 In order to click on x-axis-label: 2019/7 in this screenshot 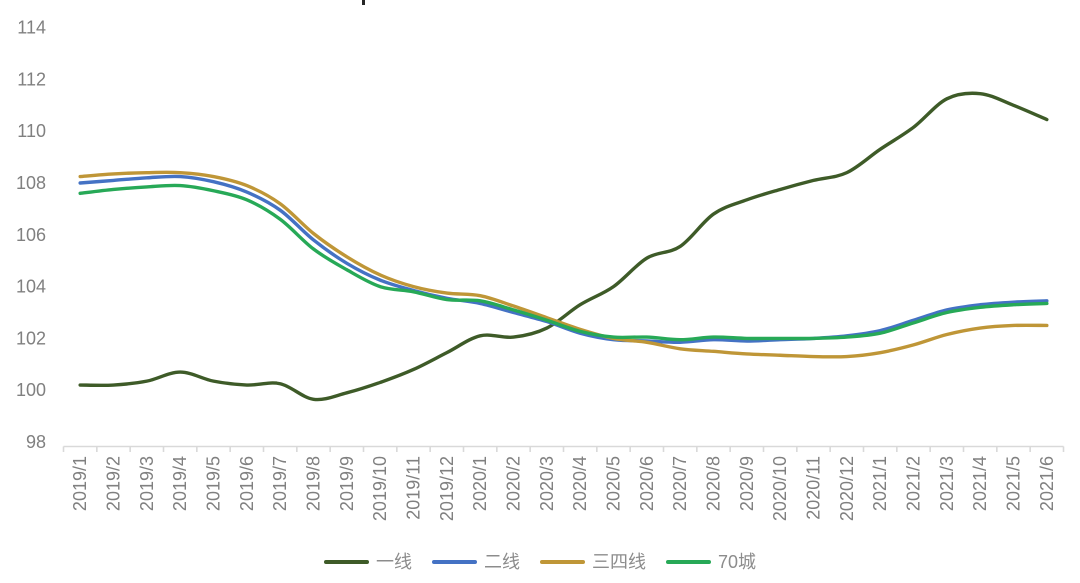, I will do `click(280, 483)`.